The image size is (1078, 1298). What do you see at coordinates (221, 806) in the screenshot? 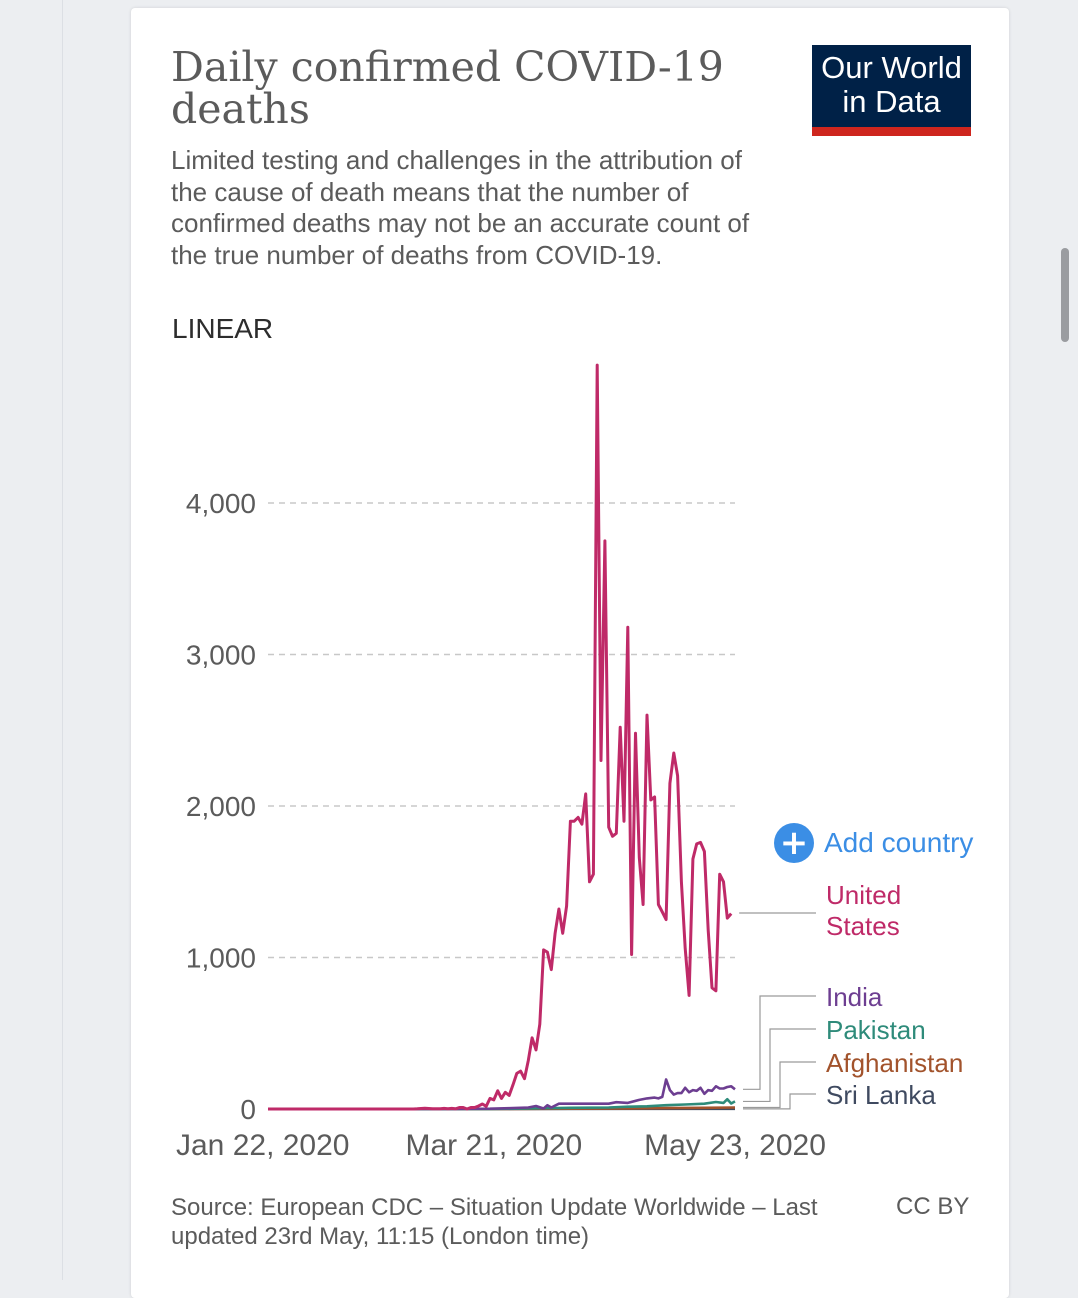
I see `y-tick-label: 2,000` at bounding box center [221, 806].